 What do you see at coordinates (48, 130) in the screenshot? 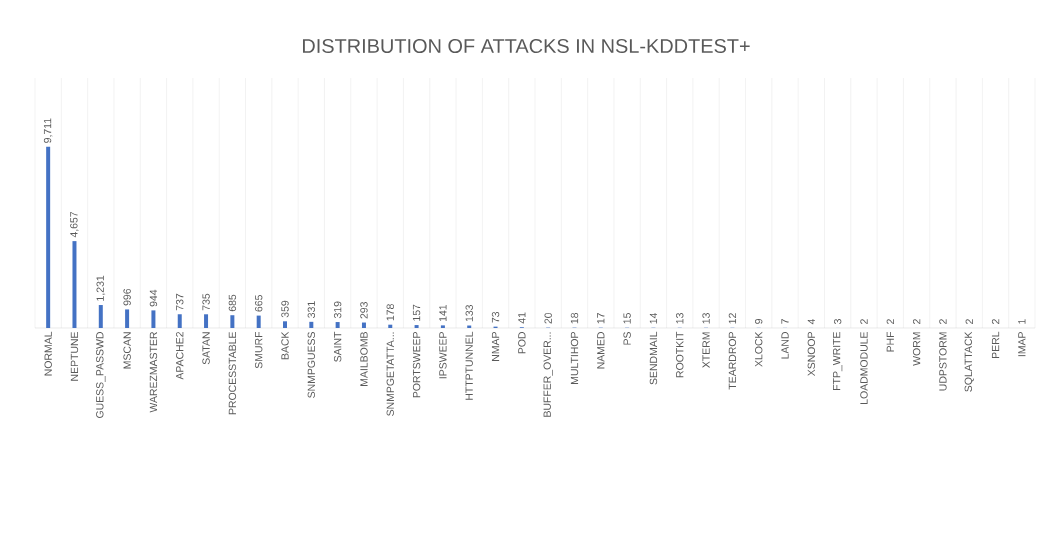
I see `data-label: 9,711` at bounding box center [48, 130].